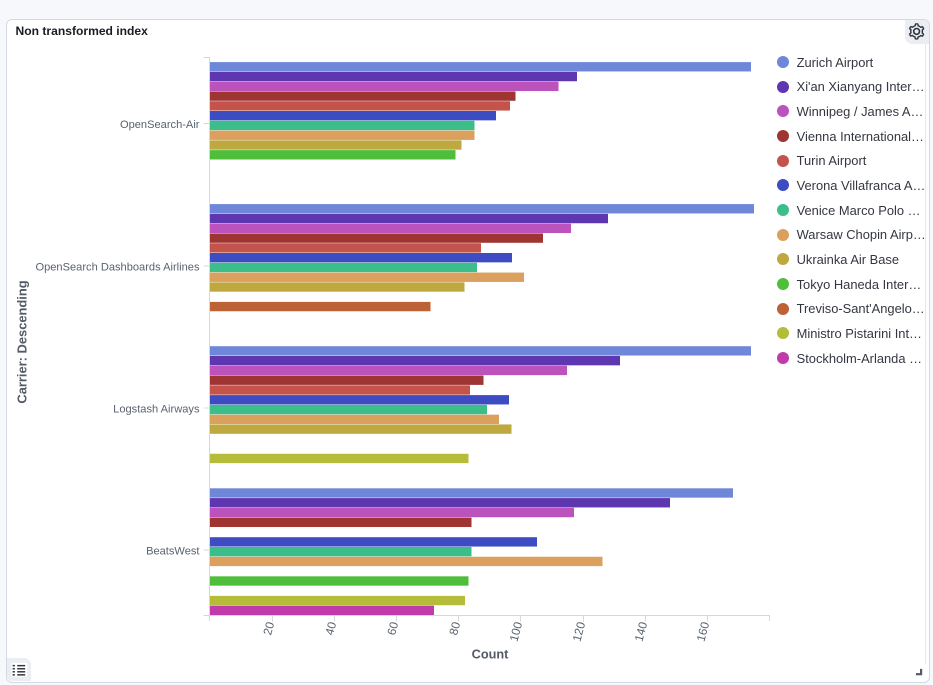 This screenshot has width=933, height=685. I want to click on svg-text: 60, so click(392, 628).